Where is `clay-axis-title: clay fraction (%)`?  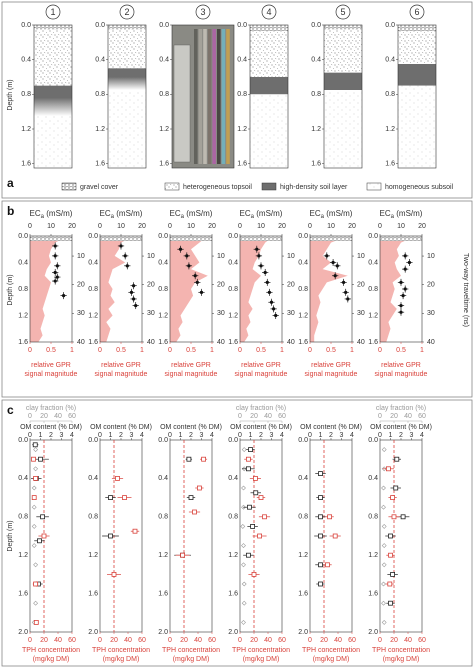 clay-axis-title: clay fraction (%) is located at coordinates (51, 408).